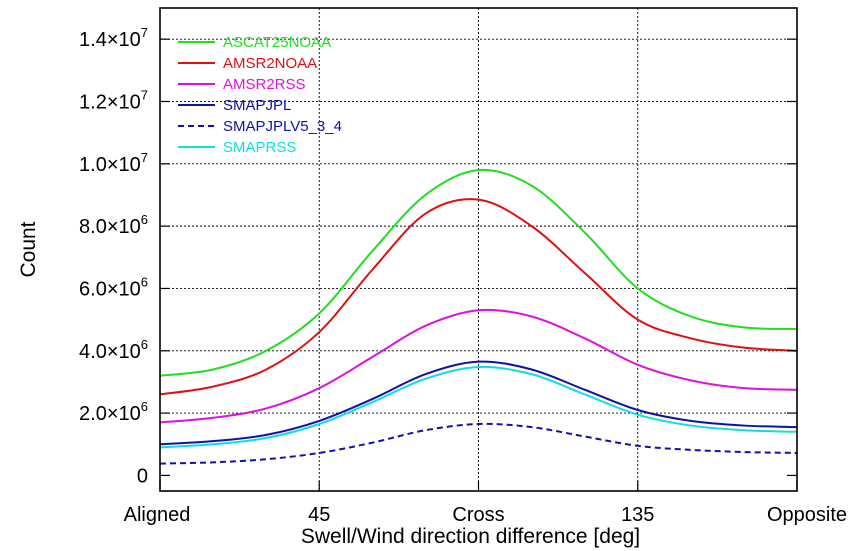  What do you see at coordinates (478, 515) in the screenshot?
I see `x-tick-label: Cross` at bounding box center [478, 515].